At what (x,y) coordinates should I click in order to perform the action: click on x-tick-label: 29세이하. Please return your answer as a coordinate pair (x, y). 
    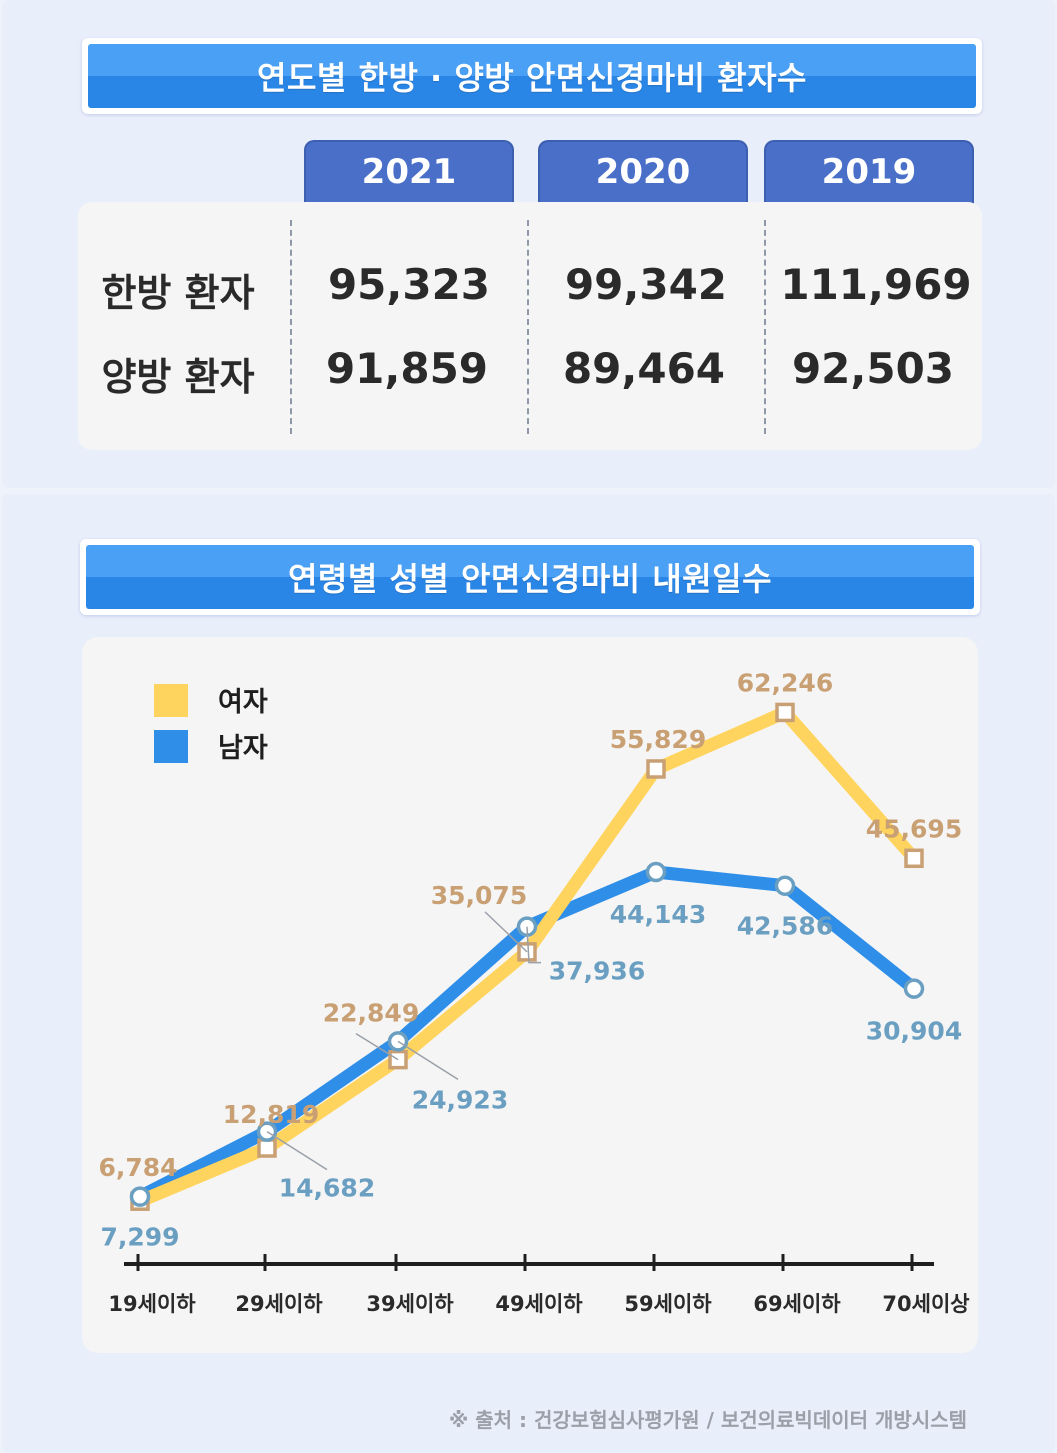
    Looking at the image, I should click on (279, 1304).